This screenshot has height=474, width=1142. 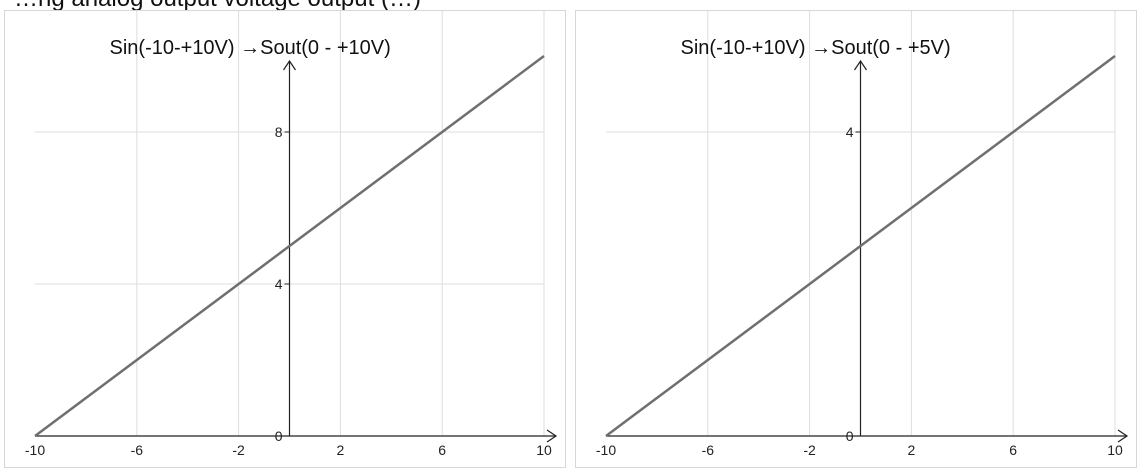 I want to click on chart-title: Sin(-10-+10V) →Sout(0 - +10V), so click(x=250, y=48).